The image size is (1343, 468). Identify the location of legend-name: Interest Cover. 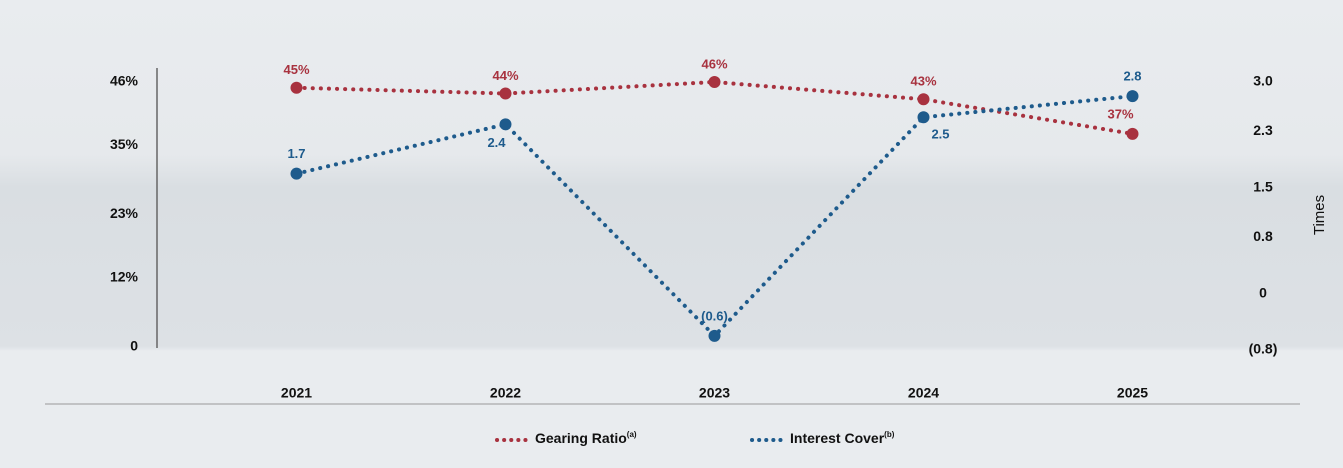
(837, 438).